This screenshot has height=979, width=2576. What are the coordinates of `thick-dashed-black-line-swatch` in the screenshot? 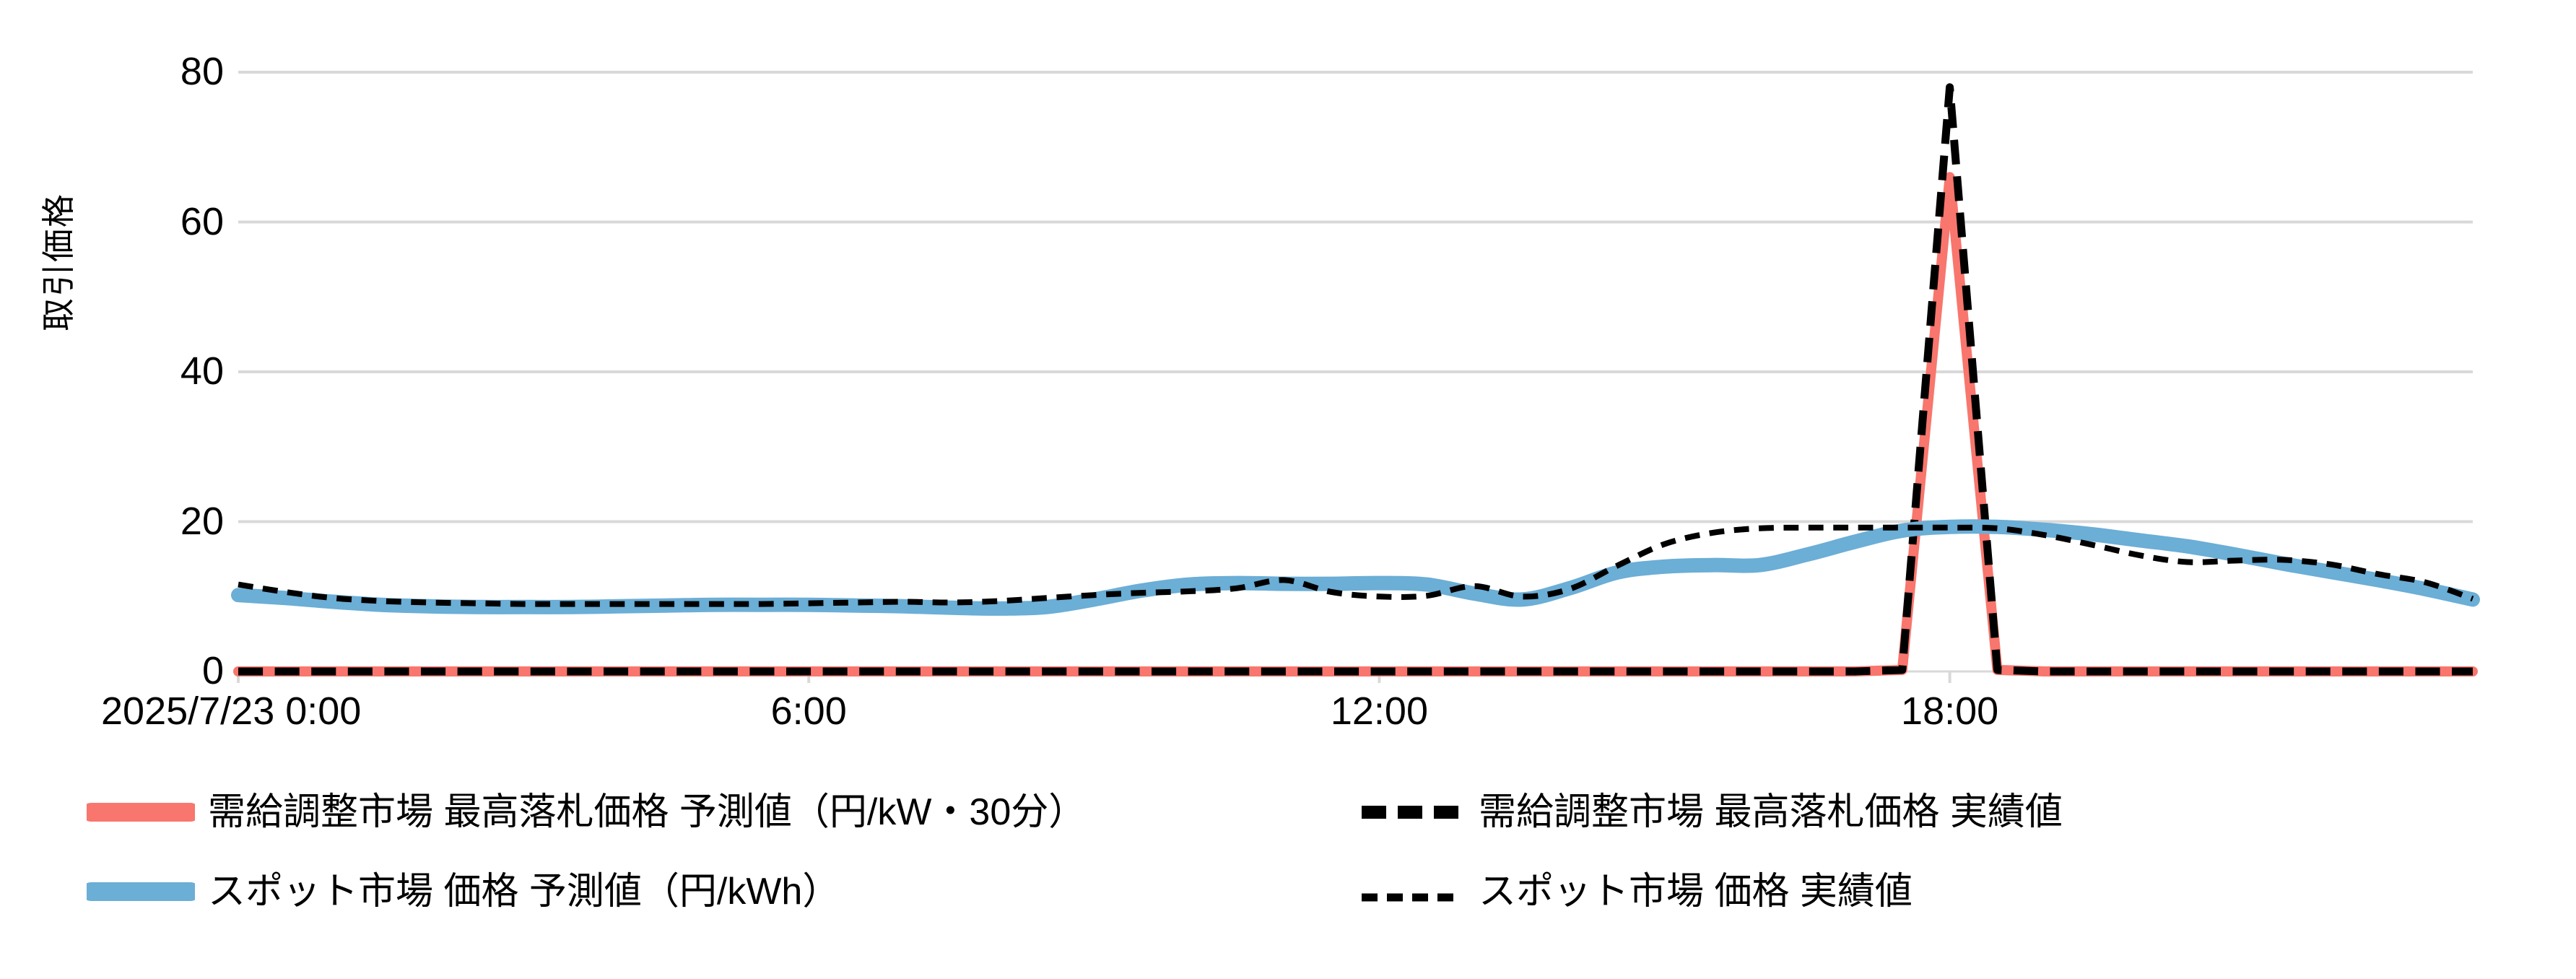 It's located at (1411, 812).